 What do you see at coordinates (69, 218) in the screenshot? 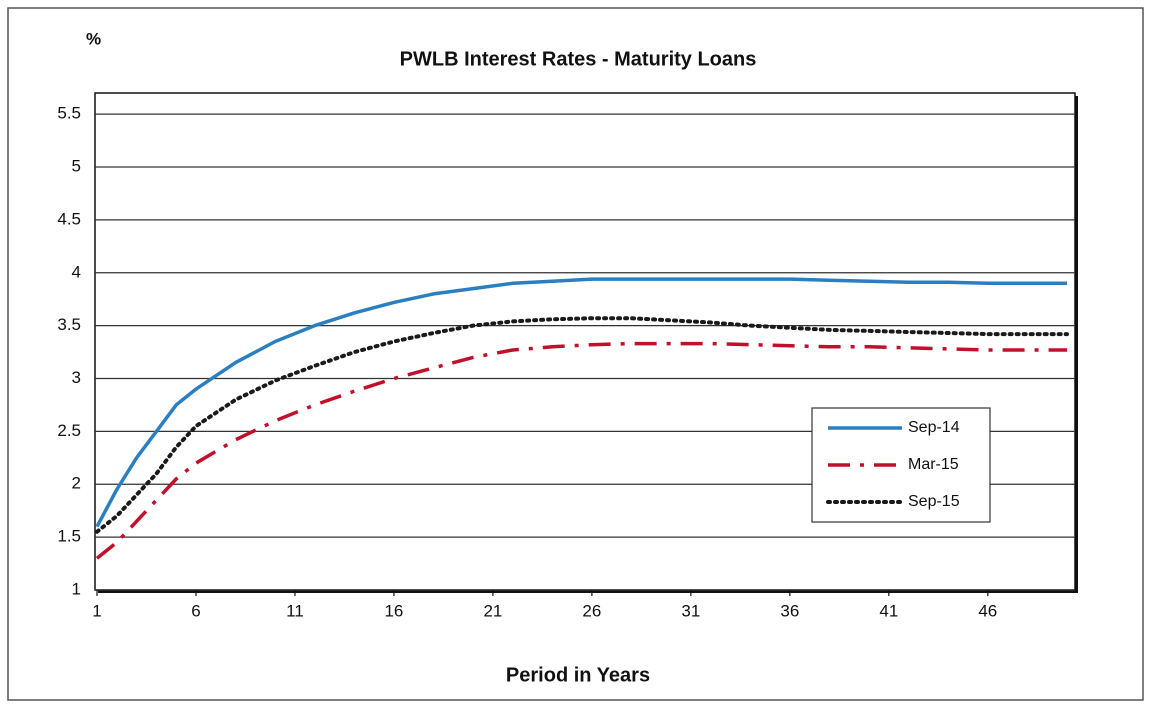
I see `y-tick-label: 4.5` at bounding box center [69, 218].